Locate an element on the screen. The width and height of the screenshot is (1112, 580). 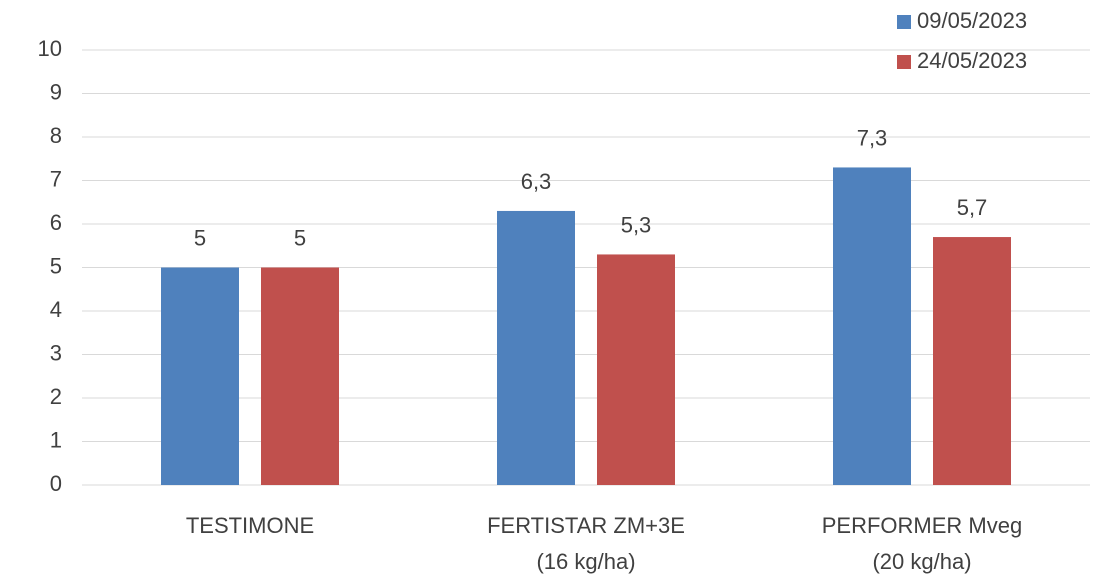
y-tick-label: 0 is located at coordinates (56, 483).